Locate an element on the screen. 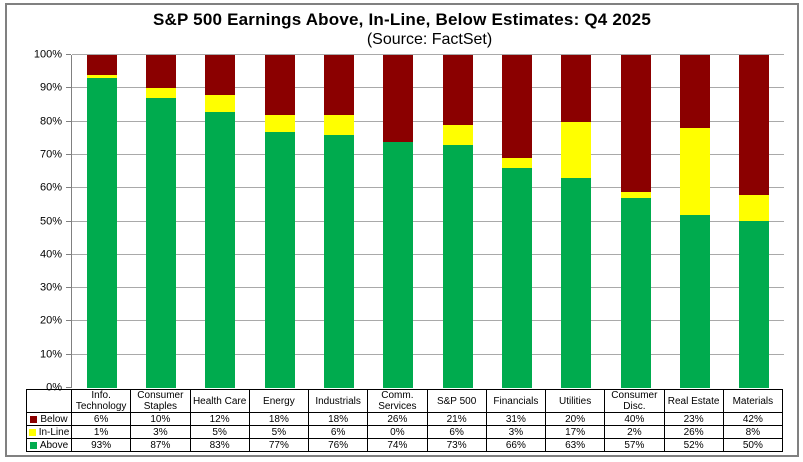  category-header-cell: Energy is located at coordinates (279, 401).